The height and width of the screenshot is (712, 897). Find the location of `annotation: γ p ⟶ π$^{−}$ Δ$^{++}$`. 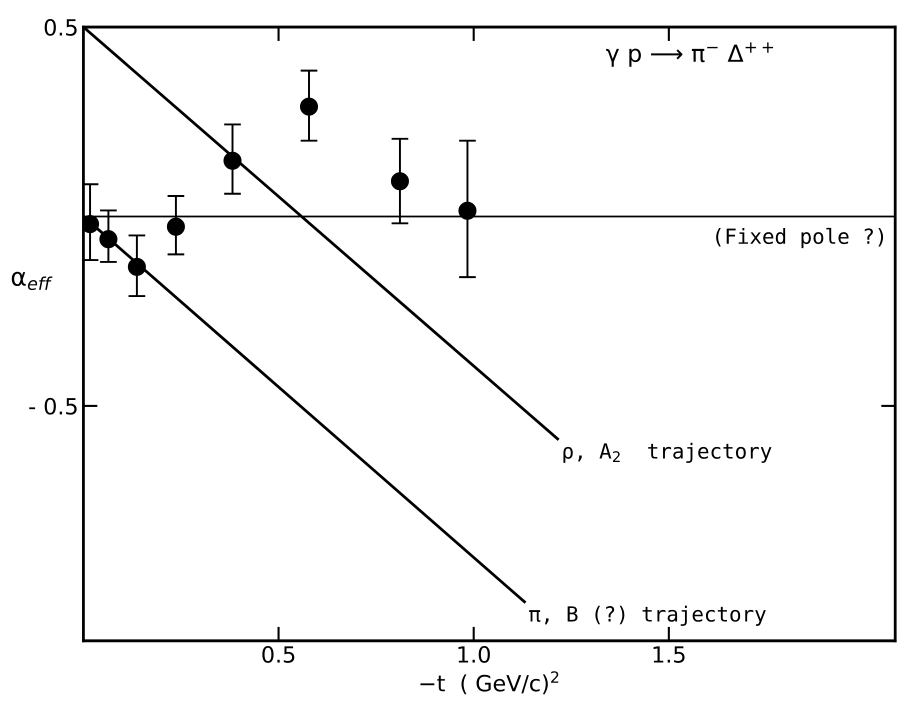

annotation: γ p ⟶ π$^{−}$ Δ$^{++}$ is located at coordinates (690, 54).